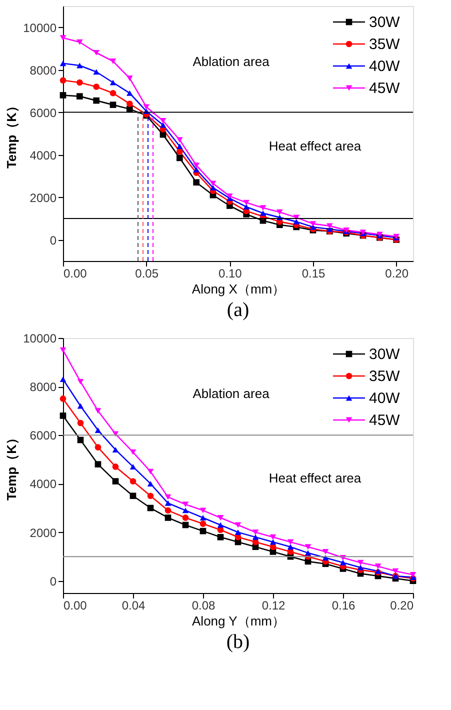  Describe the element at coordinates (238, 621) in the screenshot. I see `x-axis-title: Along Y（mm）` at that location.